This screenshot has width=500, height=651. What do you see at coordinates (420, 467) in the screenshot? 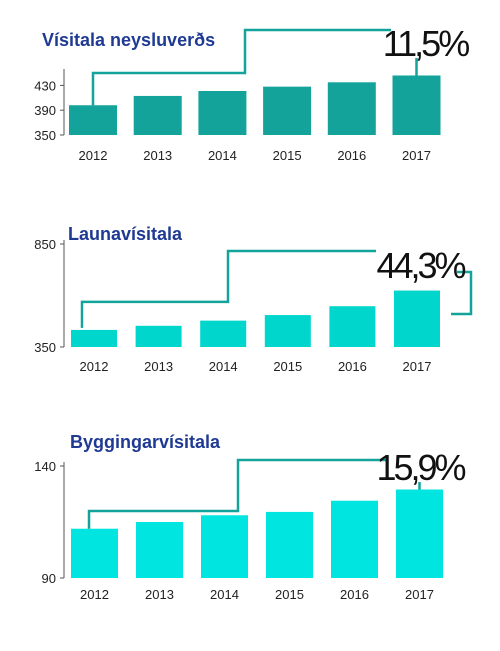
I see `percent-change-label: 15,9%` at bounding box center [420, 467].